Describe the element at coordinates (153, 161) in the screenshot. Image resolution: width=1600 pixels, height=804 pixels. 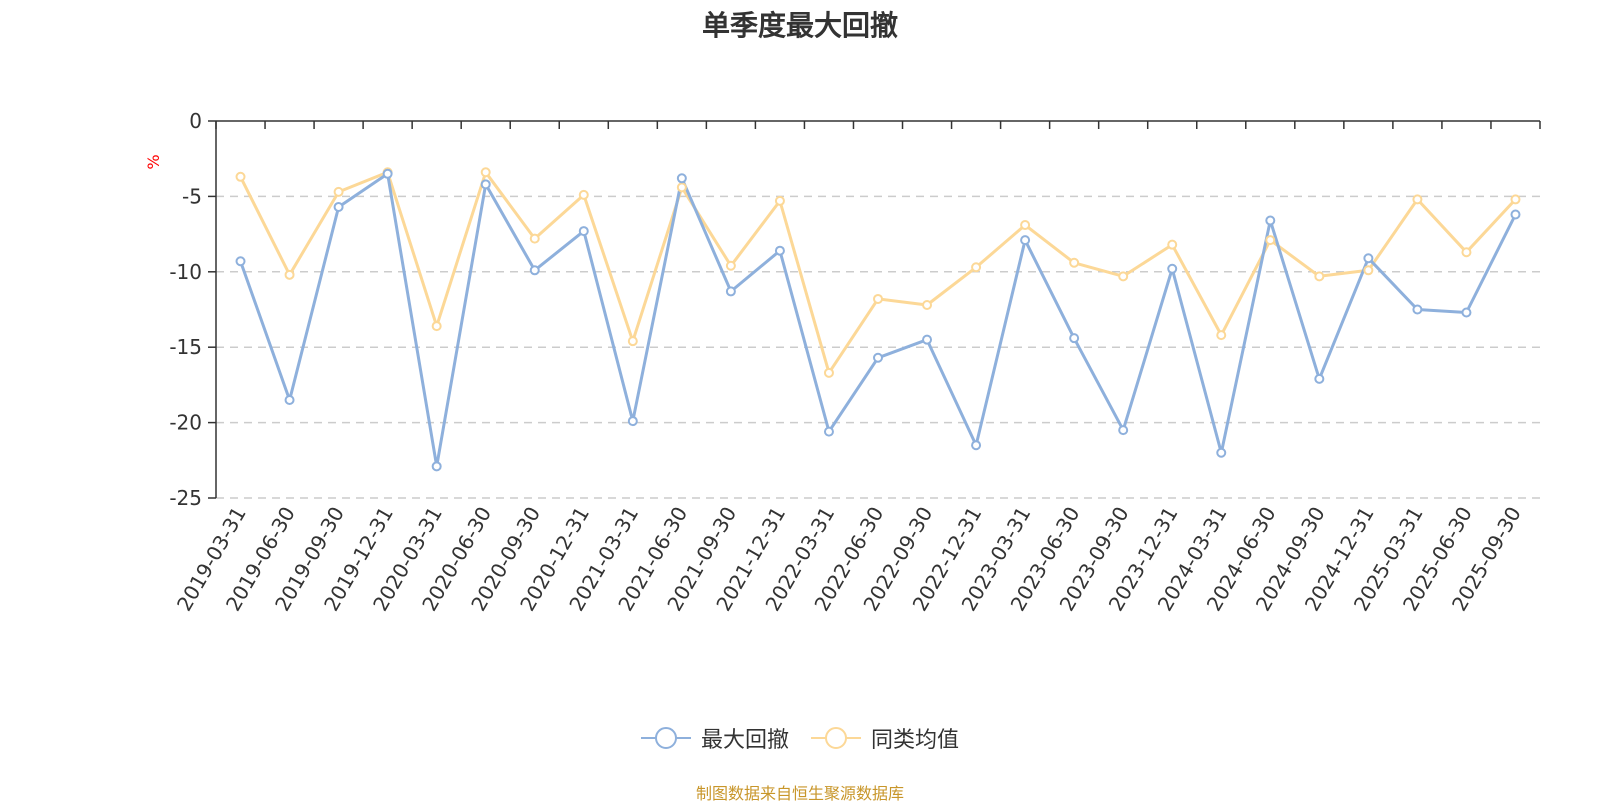
I see `y-axis-unit-label: %` at that location.